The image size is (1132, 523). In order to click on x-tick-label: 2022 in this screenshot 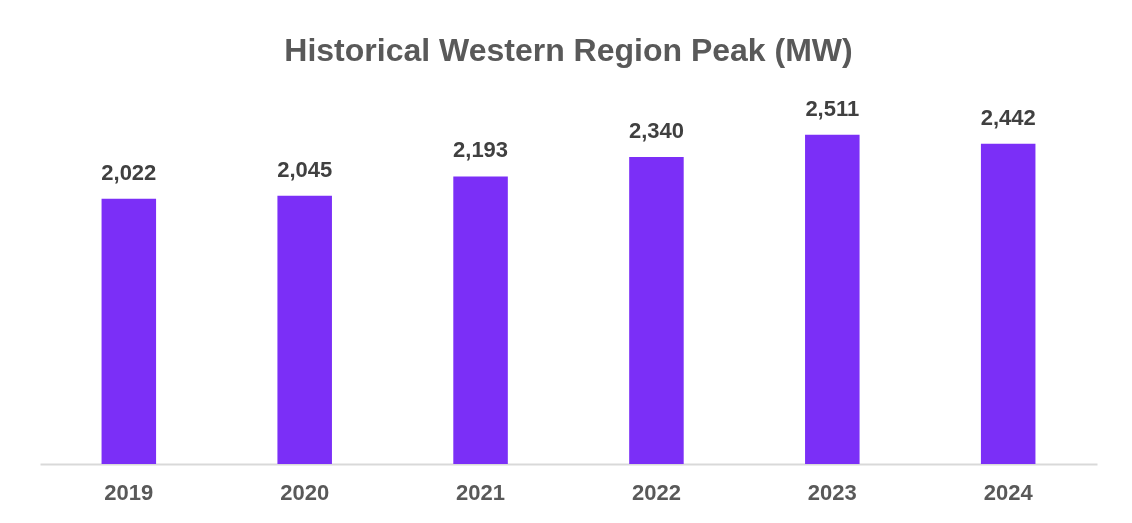, I will do `click(656, 492)`.